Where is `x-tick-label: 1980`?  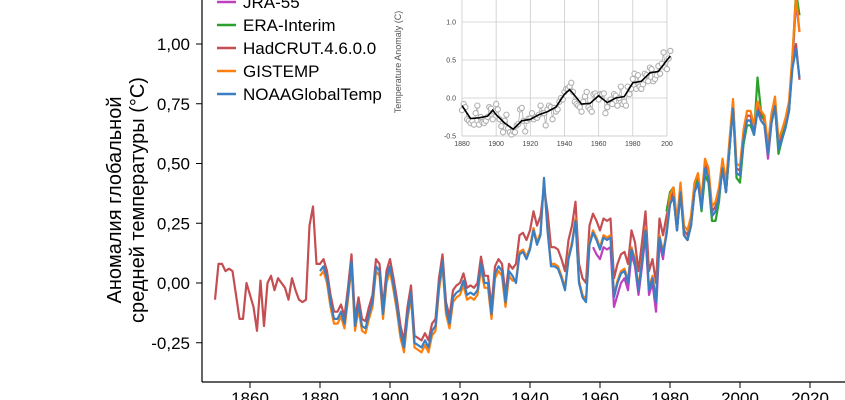
x-tick-label: 1980 is located at coordinates (670, 394).